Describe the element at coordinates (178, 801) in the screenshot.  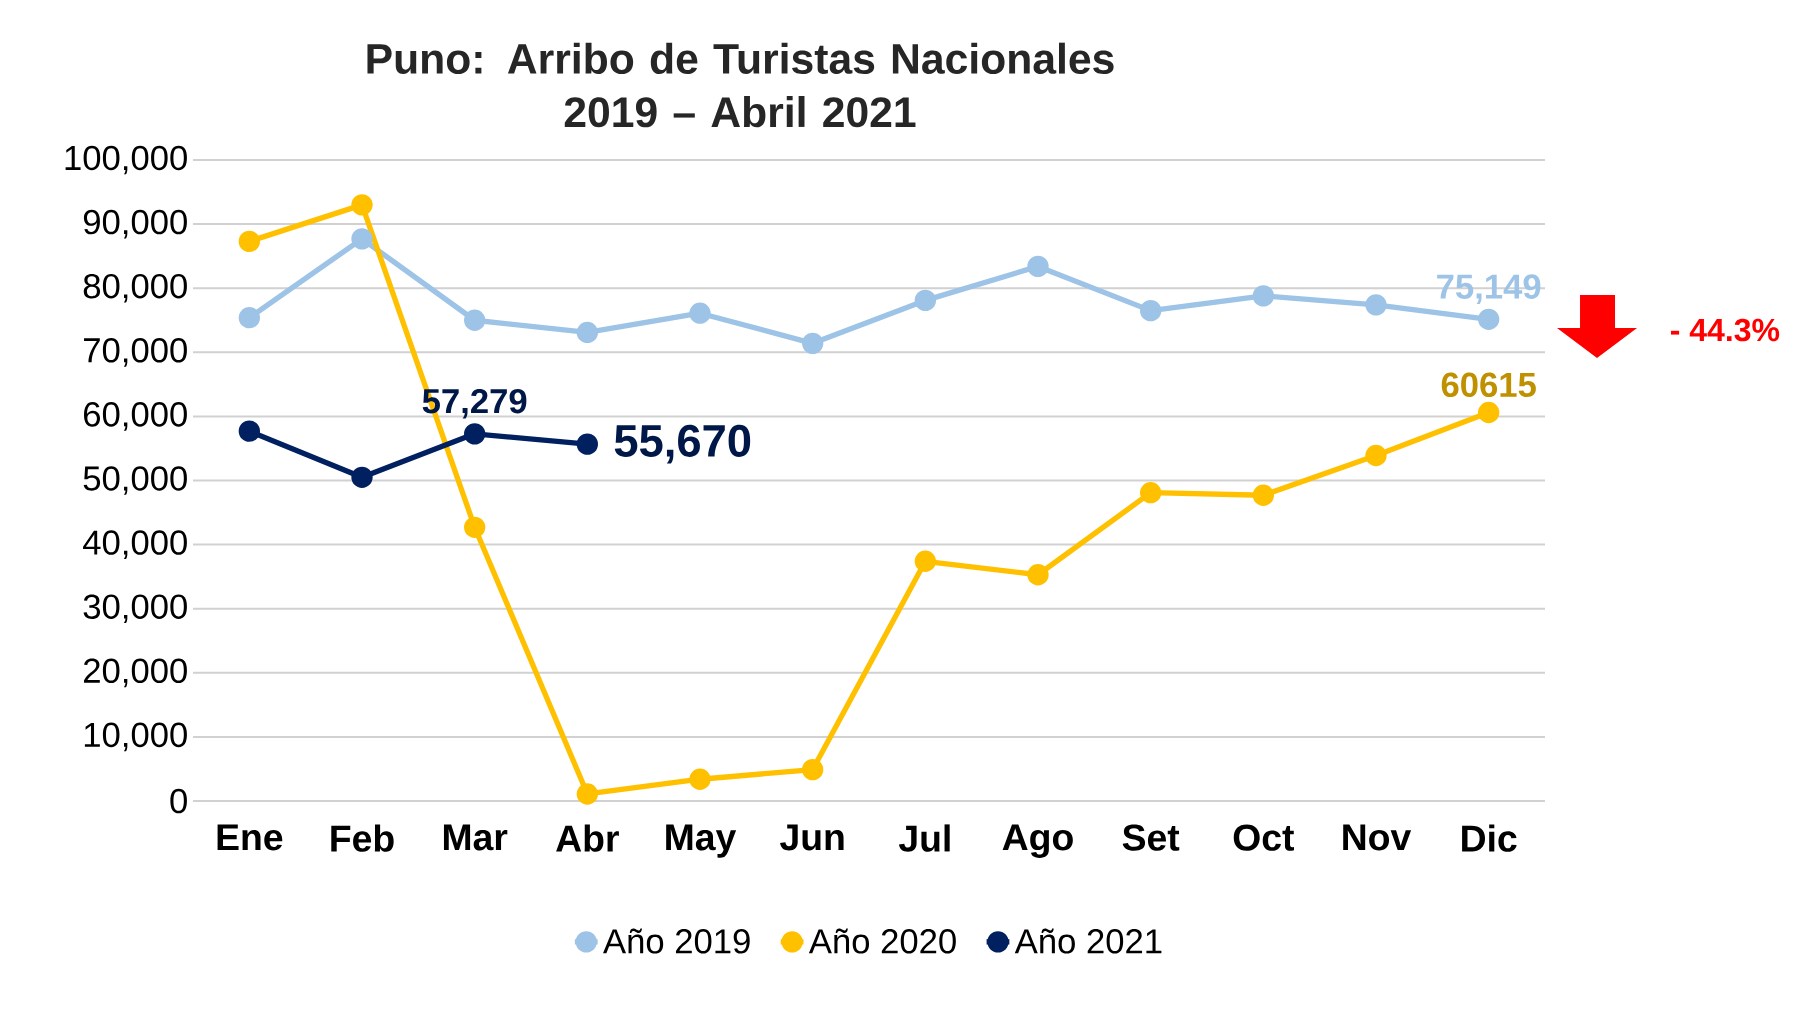
I see `y-tick-label: 0` at that location.